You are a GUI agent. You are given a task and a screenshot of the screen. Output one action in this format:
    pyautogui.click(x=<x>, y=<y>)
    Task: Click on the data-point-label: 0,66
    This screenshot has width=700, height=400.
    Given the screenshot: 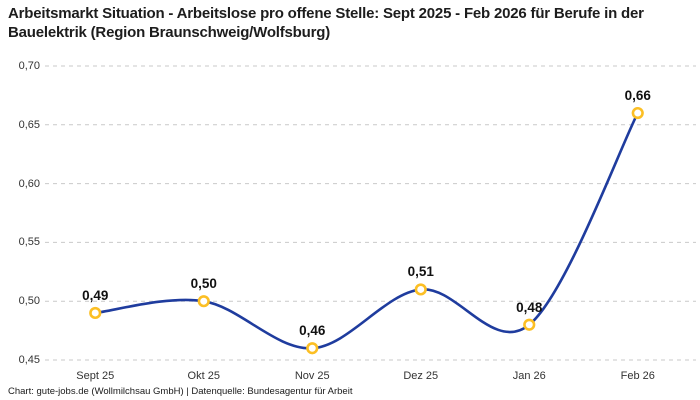 What is the action you would take?
    pyautogui.click(x=637, y=96)
    